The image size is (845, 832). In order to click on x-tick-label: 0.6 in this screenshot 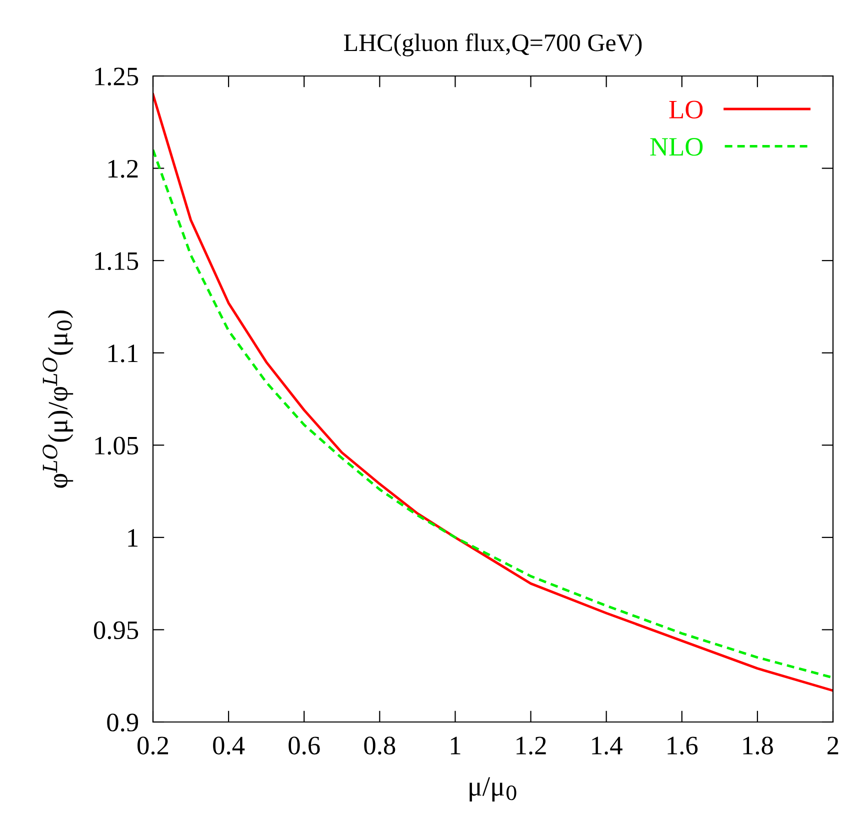, I will do `click(304, 745)`.